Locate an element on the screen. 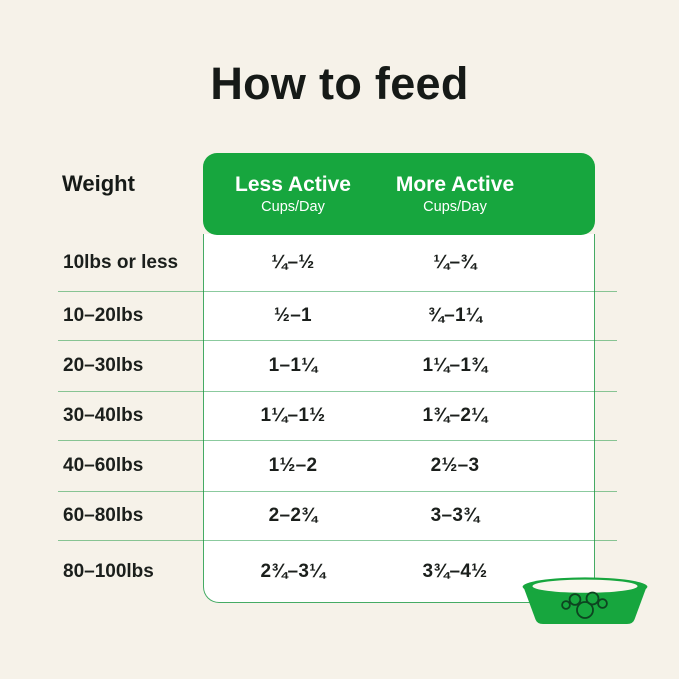  less-active-cell: ¼–½ is located at coordinates (293, 262).